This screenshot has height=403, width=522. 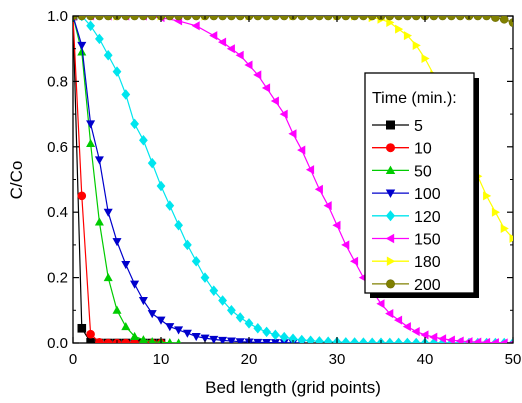 I want to click on legend-entries: 5 10 50 100 120 150 180 200, so click(x=406, y=206).